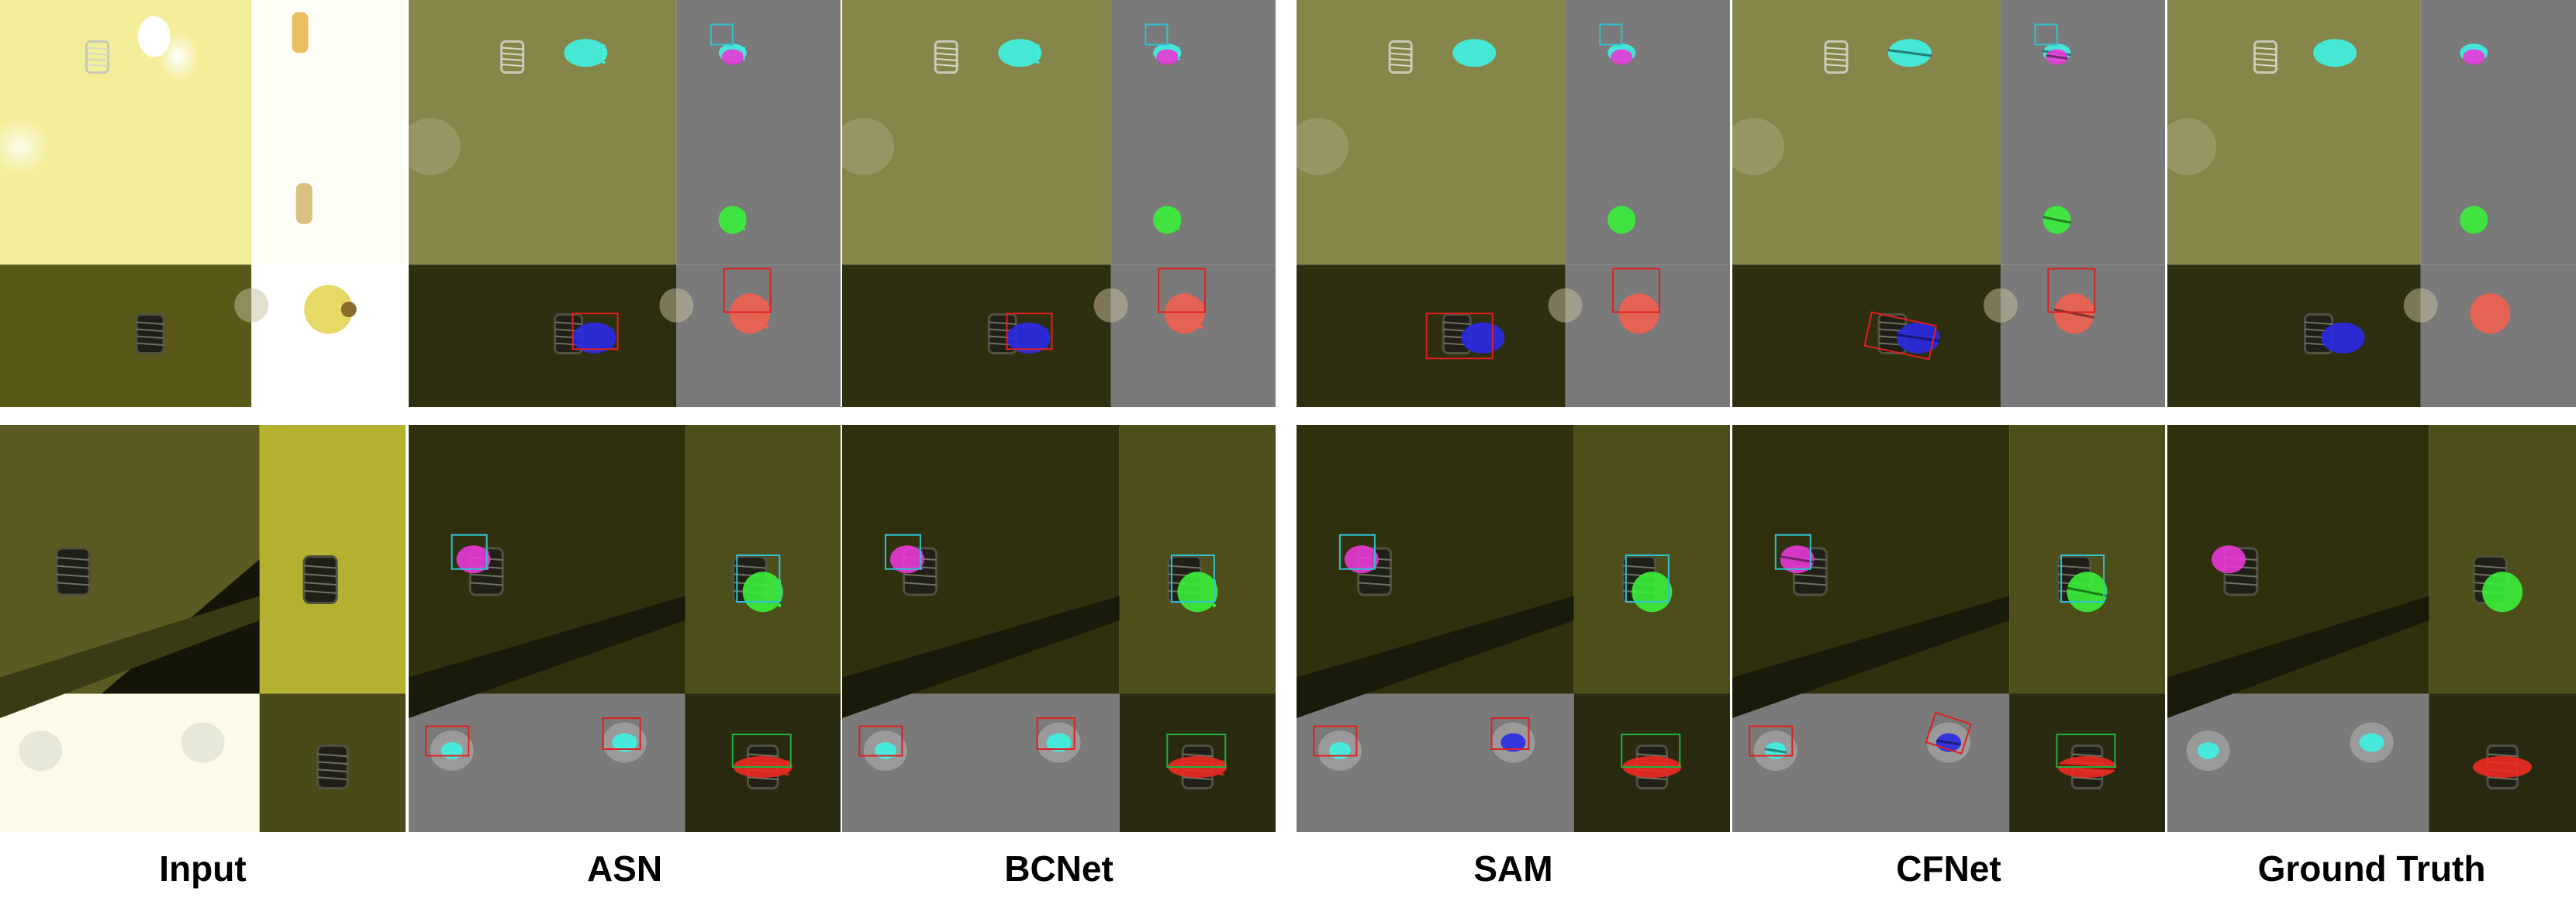  Describe the element at coordinates (2371, 868) in the screenshot. I see `caption-gt: Ground Truth` at that location.